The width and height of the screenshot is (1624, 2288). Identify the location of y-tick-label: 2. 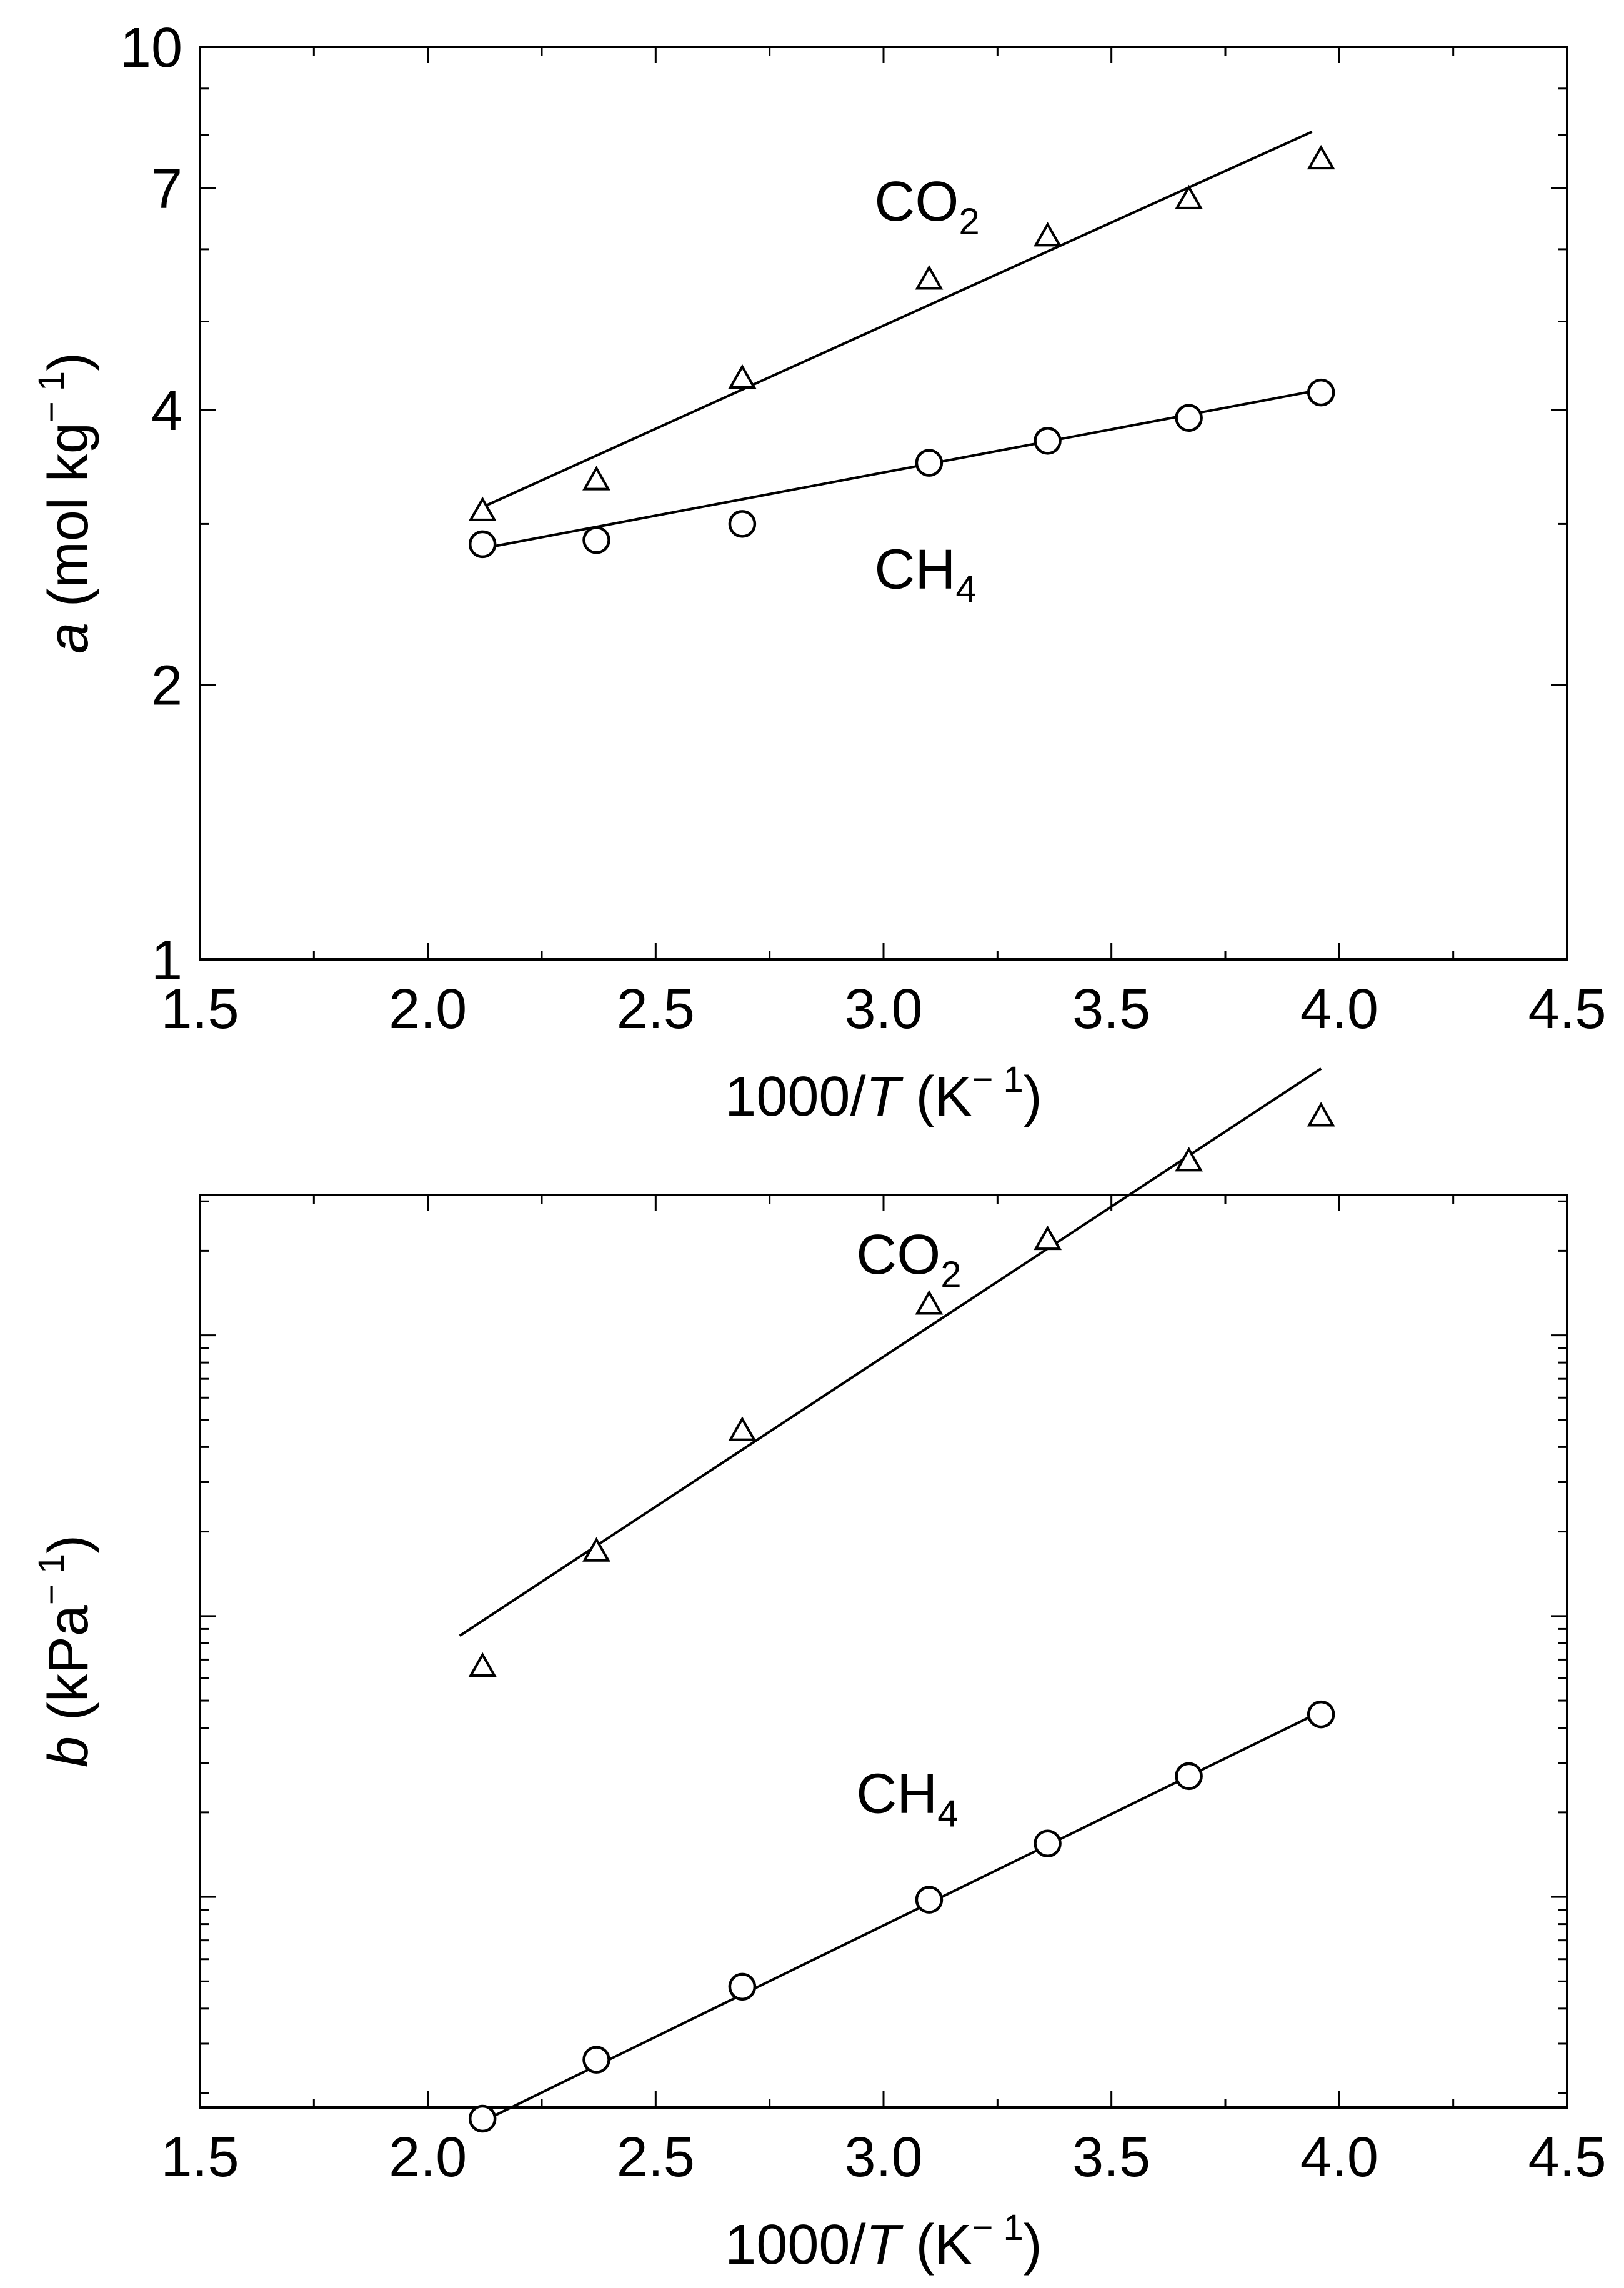
(166, 686).